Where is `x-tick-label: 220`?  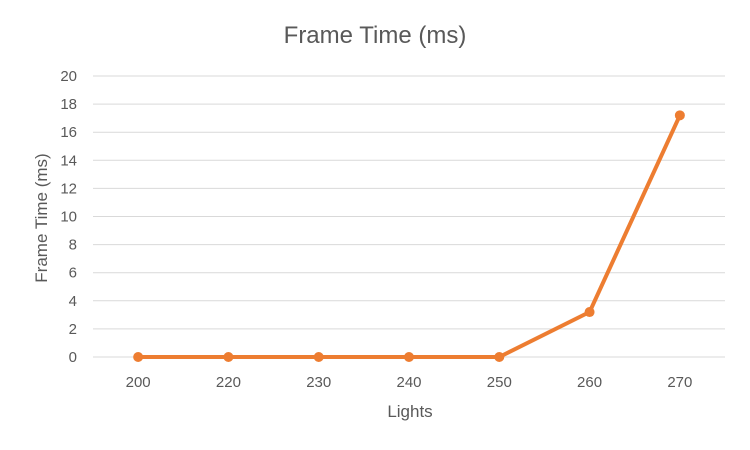 x-tick-label: 220 is located at coordinates (228, 382).